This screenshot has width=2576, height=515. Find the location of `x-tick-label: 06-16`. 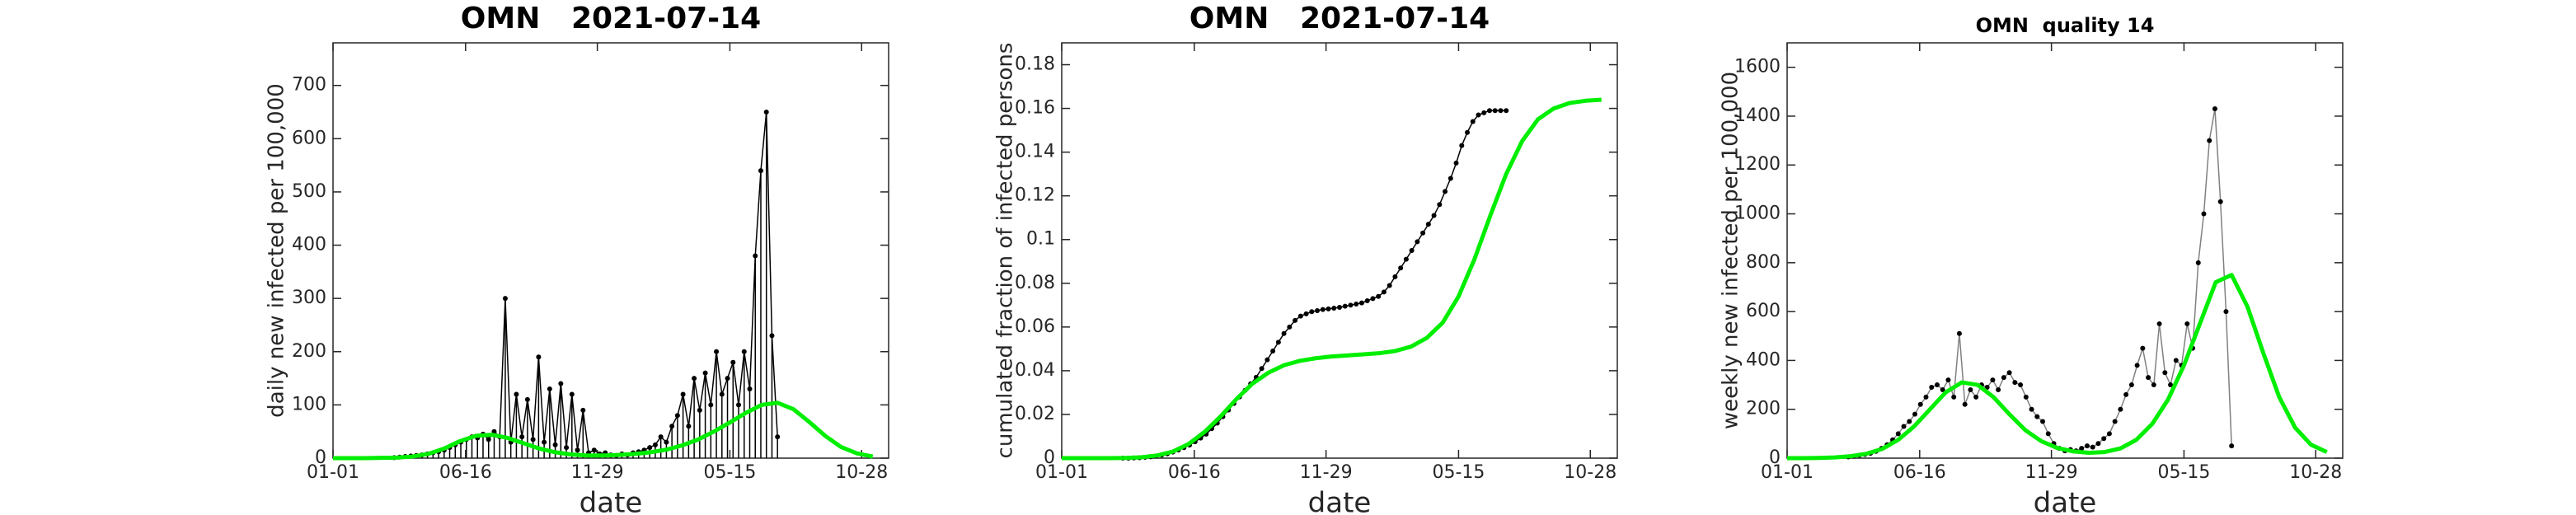

x-tick-label: 06-16 is located at coordinates (1195, 472).